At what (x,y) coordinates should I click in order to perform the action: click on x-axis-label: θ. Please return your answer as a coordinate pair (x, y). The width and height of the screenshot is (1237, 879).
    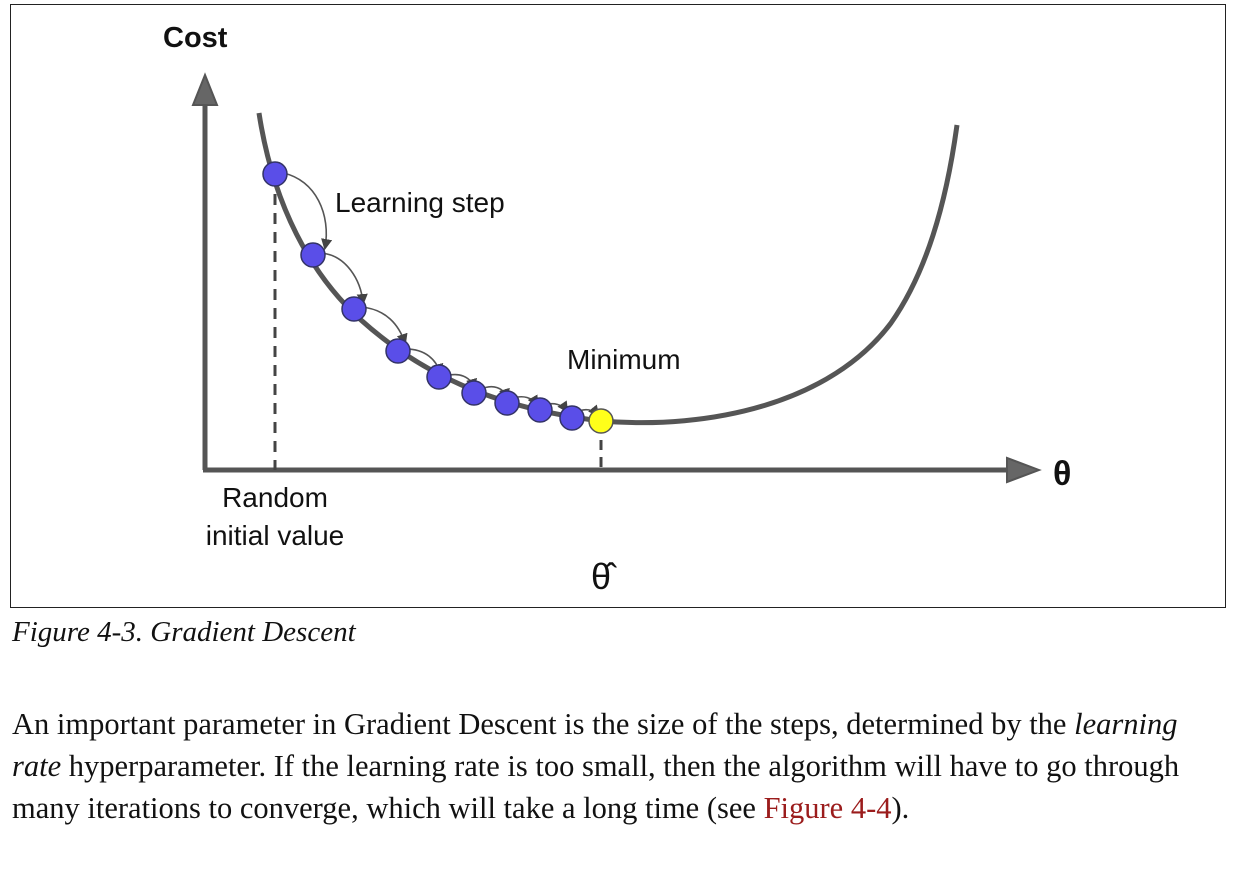
    Looking at the image, I should click on (1062, 474).